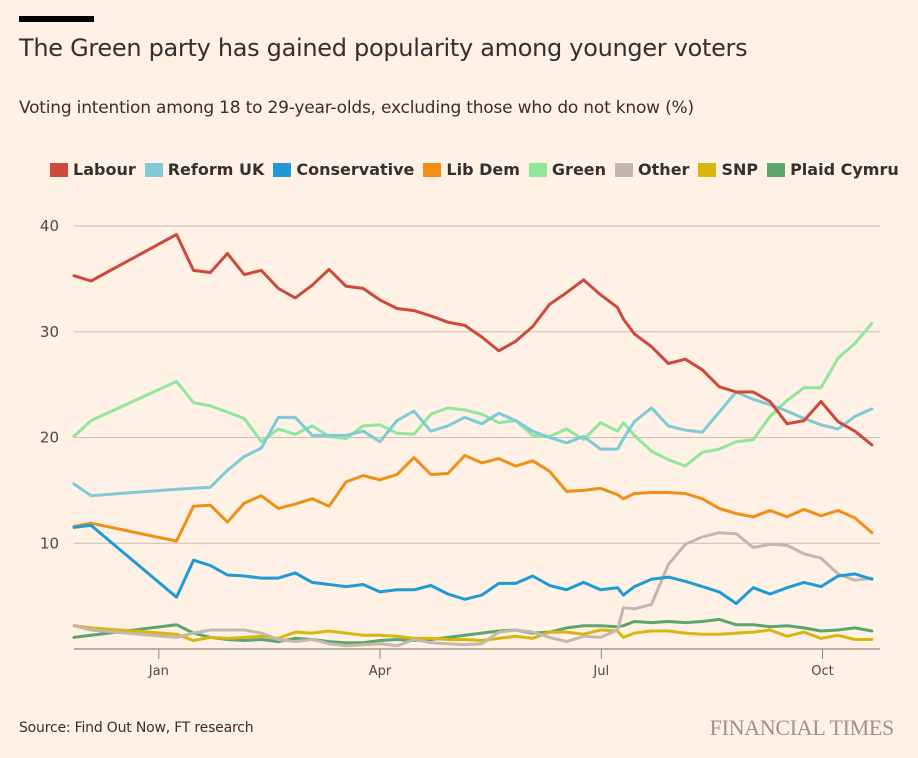 The image size is (918, 758). I want to click on legend-item-reform-uk: Reform UK, so click(204, 169).